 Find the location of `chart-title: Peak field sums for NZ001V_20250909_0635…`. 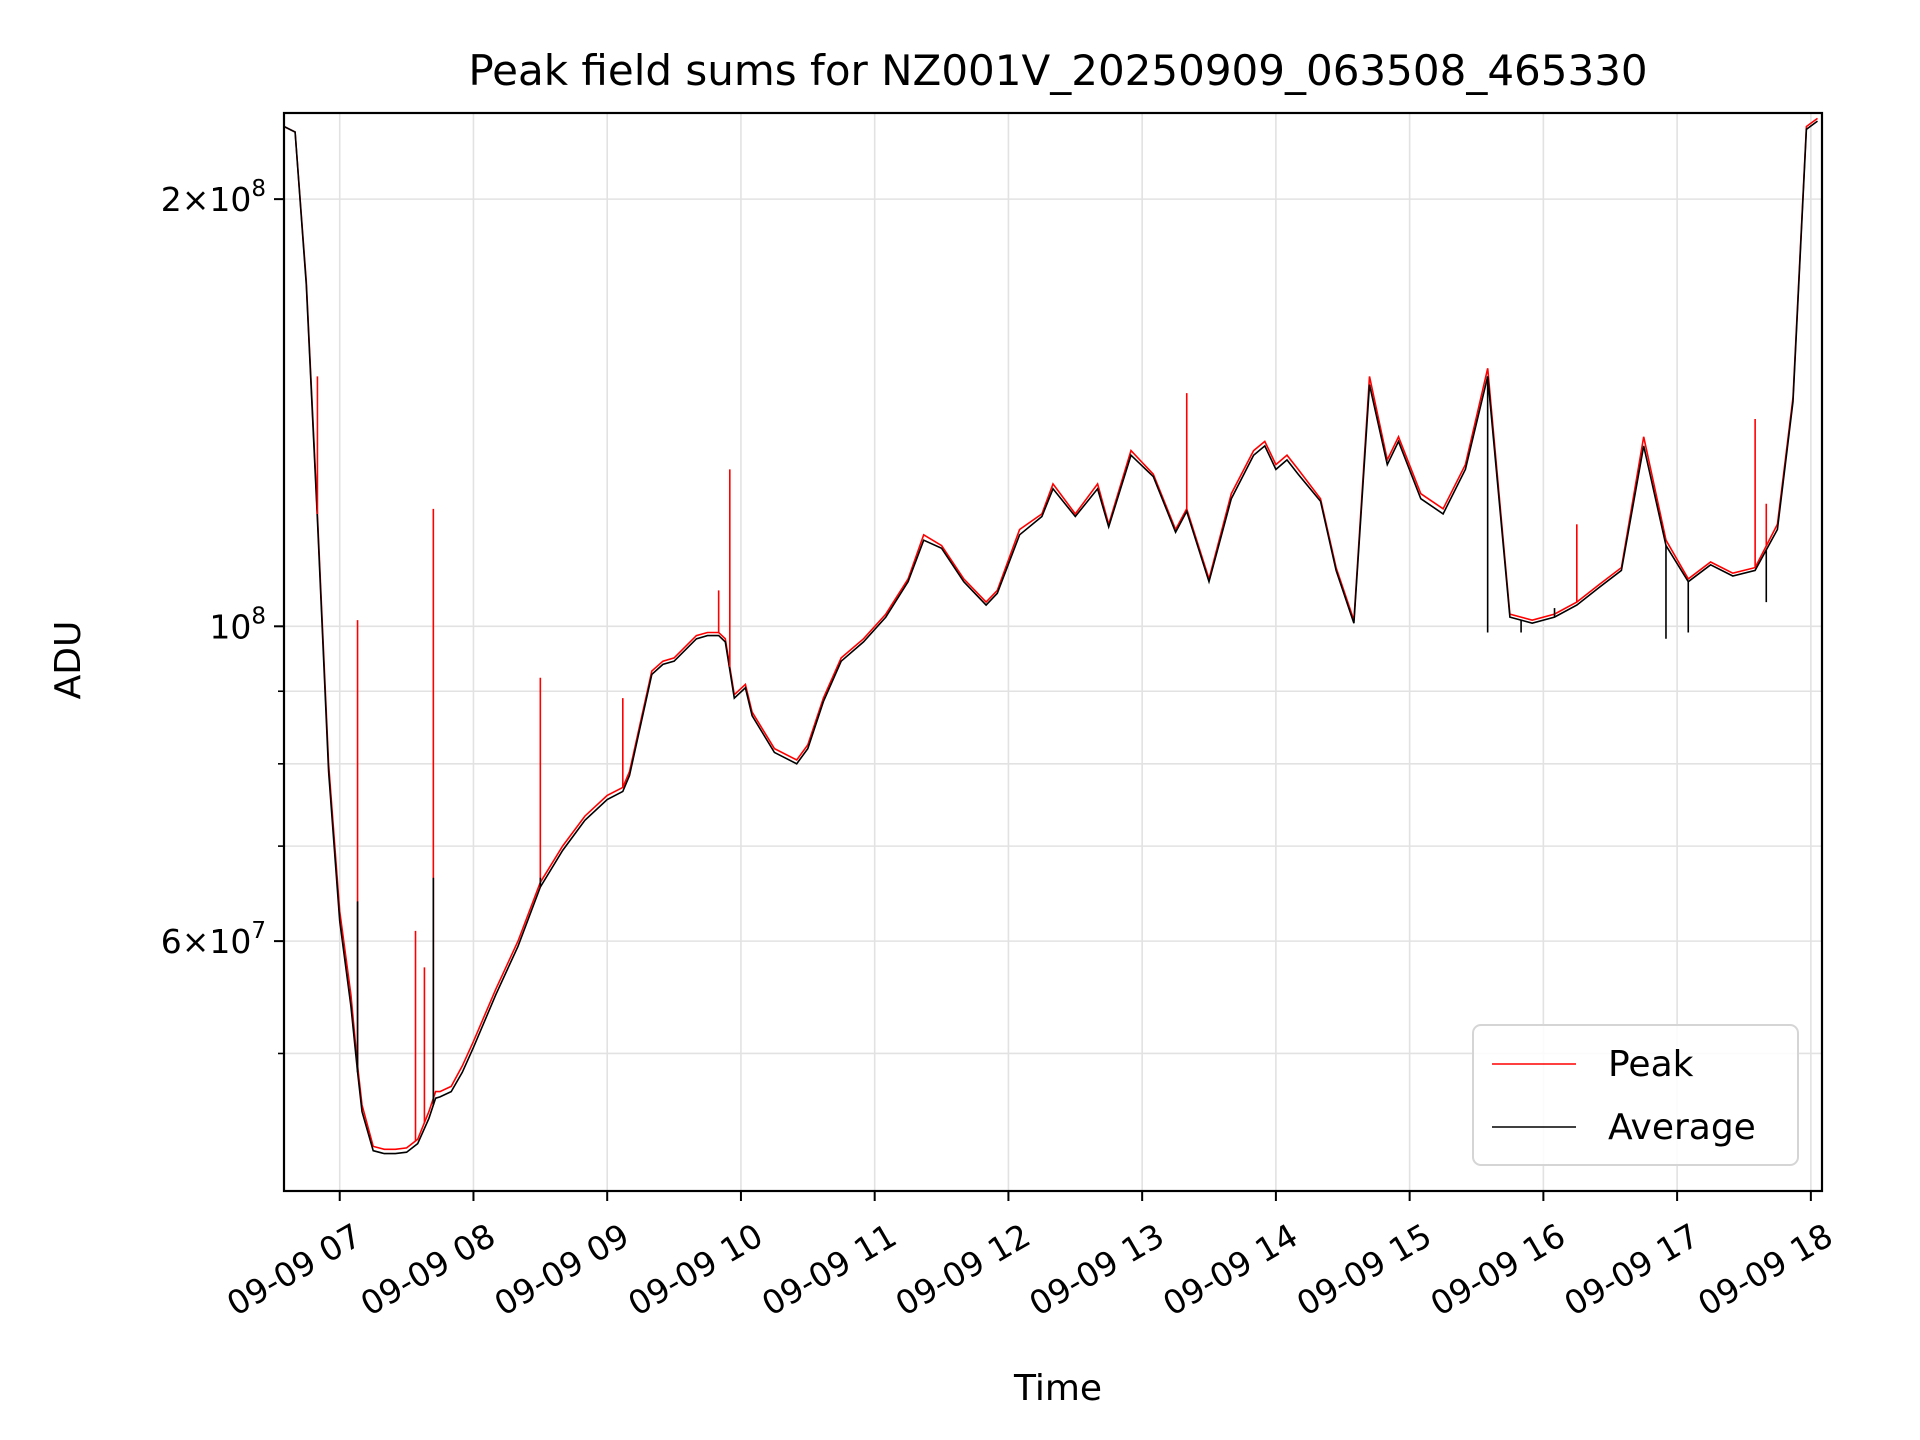

chart-title: Peak field sums for NZ001V_20250909_0635… is located at coordinates (1057, 70).